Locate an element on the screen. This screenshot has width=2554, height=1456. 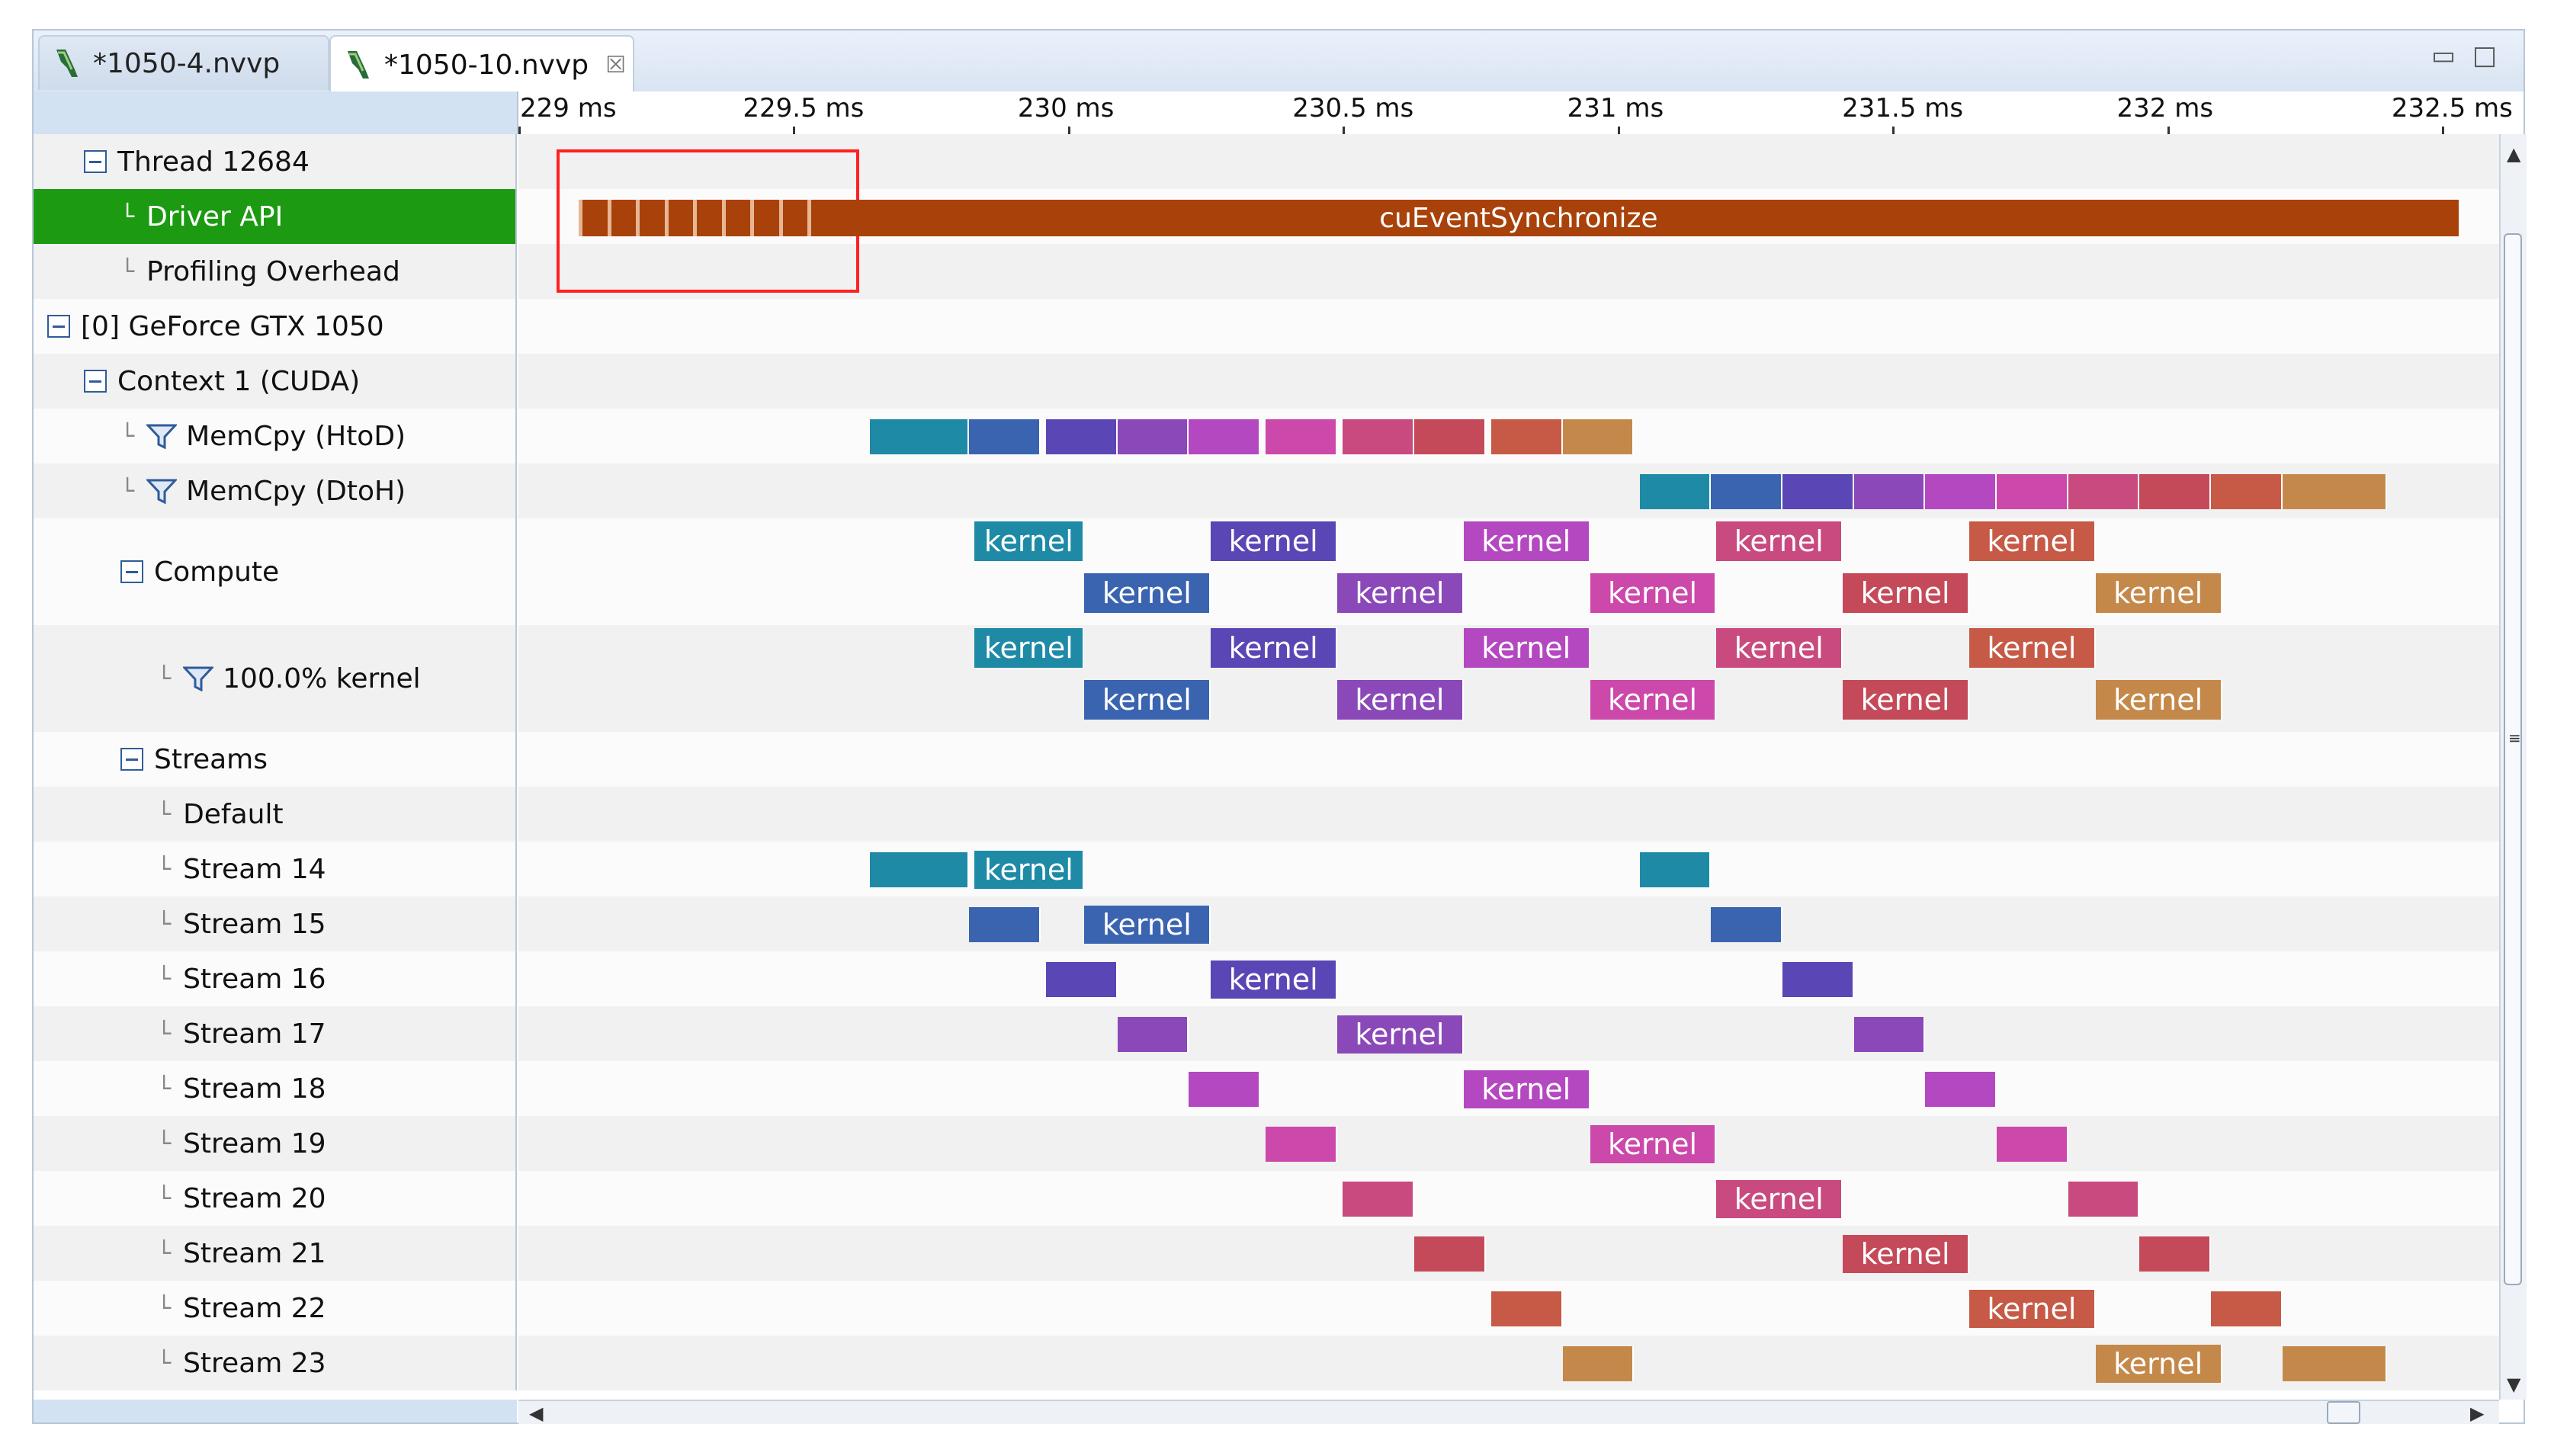
scroll-right-icon: ▶ is located at coordinates (2477, 1413).